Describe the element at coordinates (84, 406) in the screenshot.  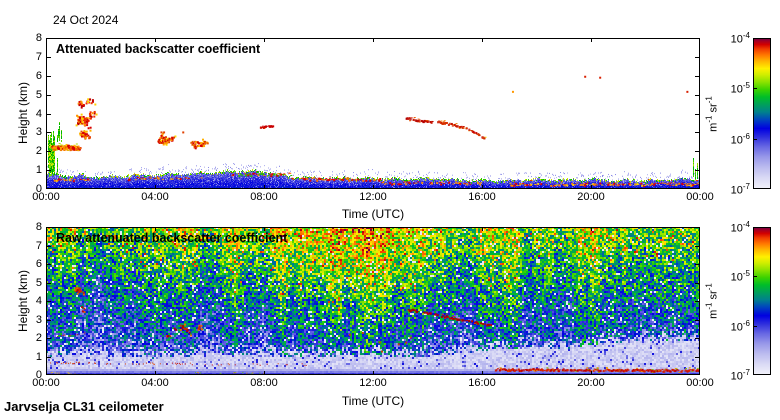
I see `instrument-label: Jarvselja CL31 ceilometer` at that location.